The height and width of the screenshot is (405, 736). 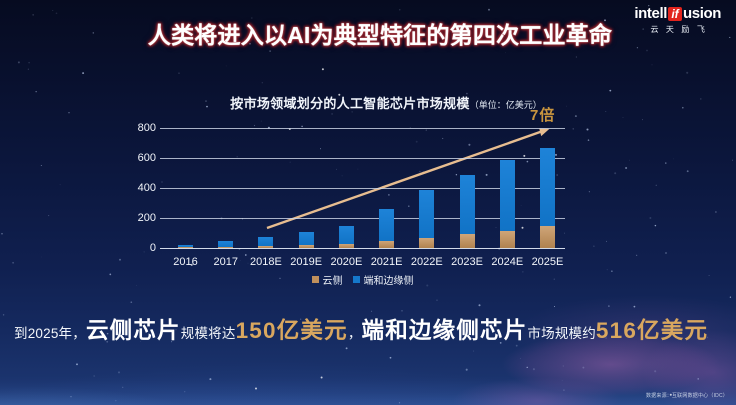 I want to click on bar-2020E, so click(x=346, y=236).